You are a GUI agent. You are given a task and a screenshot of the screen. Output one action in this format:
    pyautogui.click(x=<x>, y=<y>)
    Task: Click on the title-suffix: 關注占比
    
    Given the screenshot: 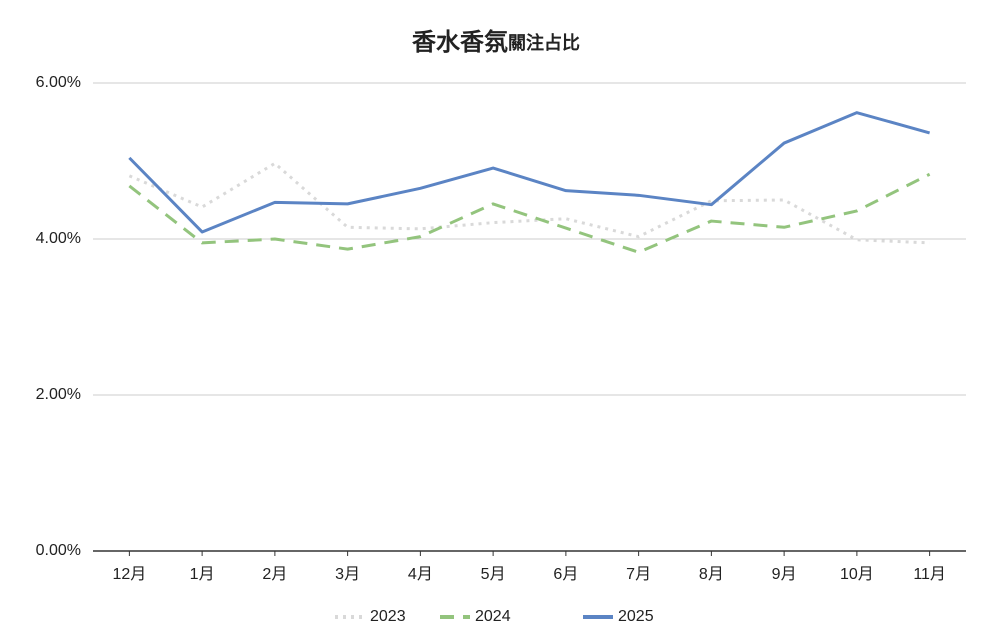 What is the action you would take?
    pyautogui.click(x=544, y=42)
    